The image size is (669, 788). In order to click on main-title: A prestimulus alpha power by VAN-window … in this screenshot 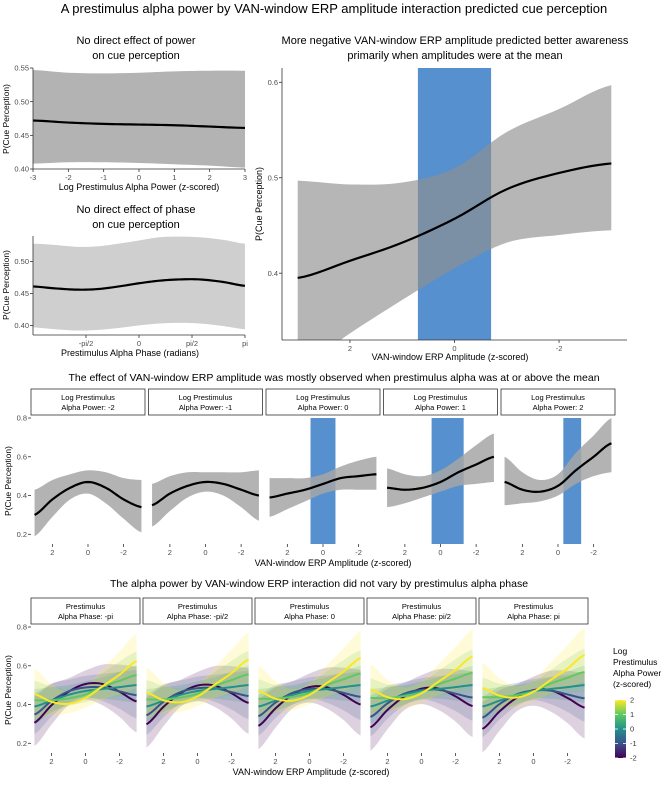, I will do `click(334, 8)`.